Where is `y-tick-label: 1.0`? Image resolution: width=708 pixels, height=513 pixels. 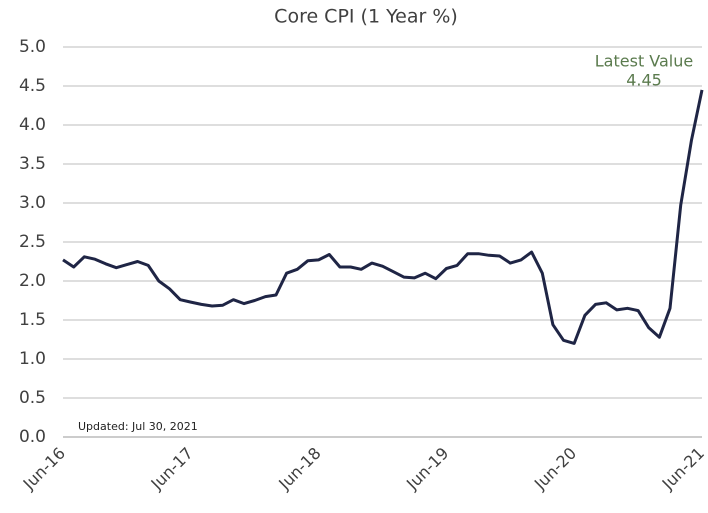 y-tick-label: 1.0 is located at coordinates (32, 359).